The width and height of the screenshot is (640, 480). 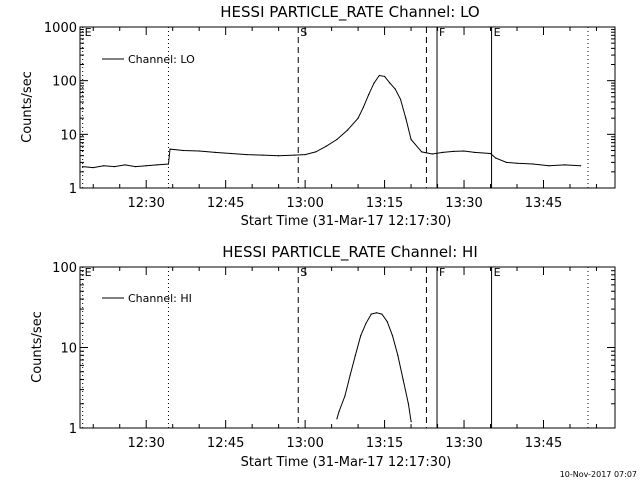 What do you see at coordinates (161, 59) in the screenshot?
I see `panel-lo-legend-label: Channel: LO` at bounding box center [161, 59].